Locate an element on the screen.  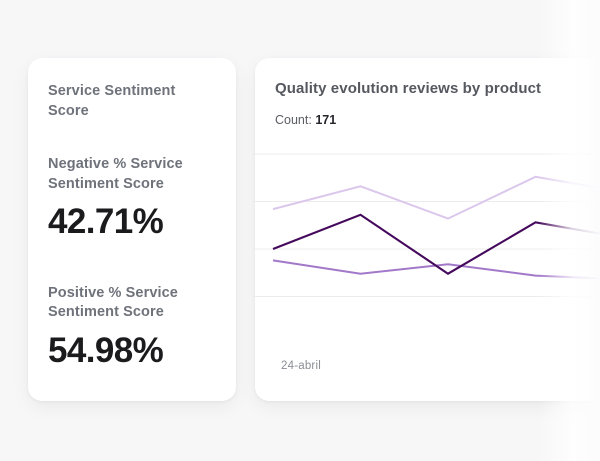
kpi-metric-value: 54.98% is located at coordinates (106, 350).